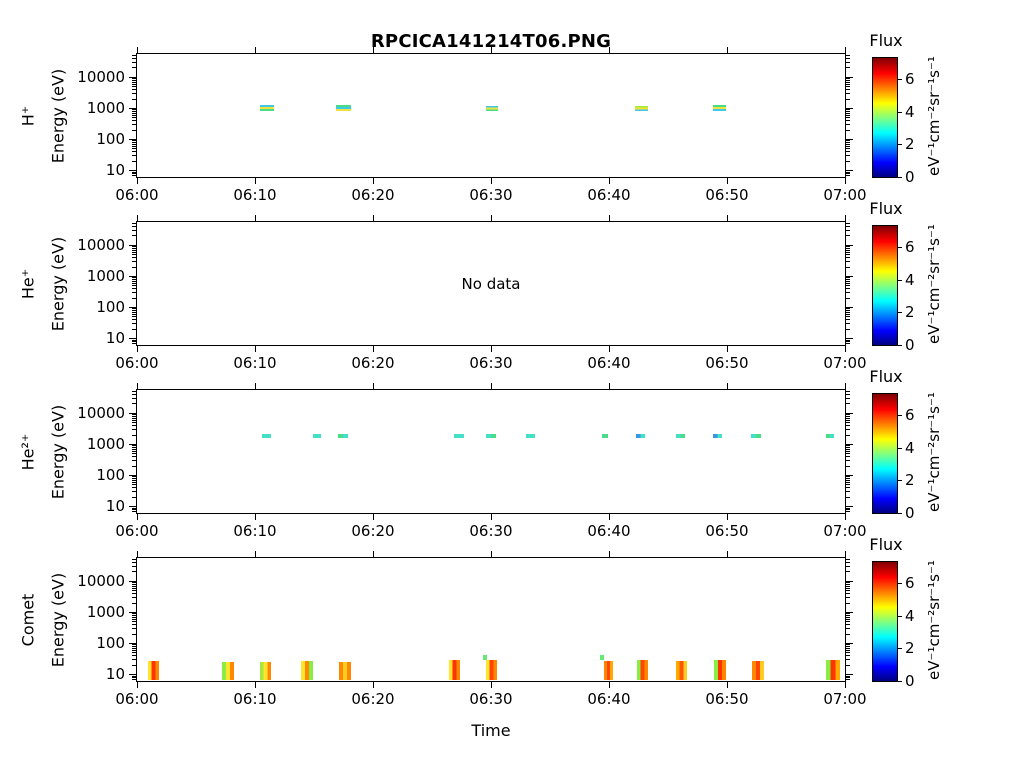 This screenshot has height=768, width=1024. Describe the element at coordinates (58, 451) in the screenshot. I see `energy-axis-label: Energy (eV)` at that location.